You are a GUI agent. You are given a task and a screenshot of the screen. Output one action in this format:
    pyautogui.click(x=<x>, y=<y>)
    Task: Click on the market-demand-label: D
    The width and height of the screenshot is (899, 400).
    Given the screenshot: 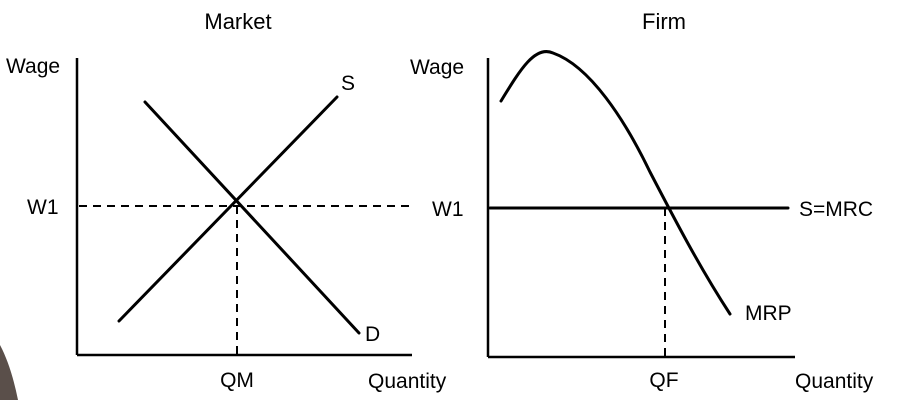 What is the action you would take?
    pyautogui.click(x=372, y=334)
    